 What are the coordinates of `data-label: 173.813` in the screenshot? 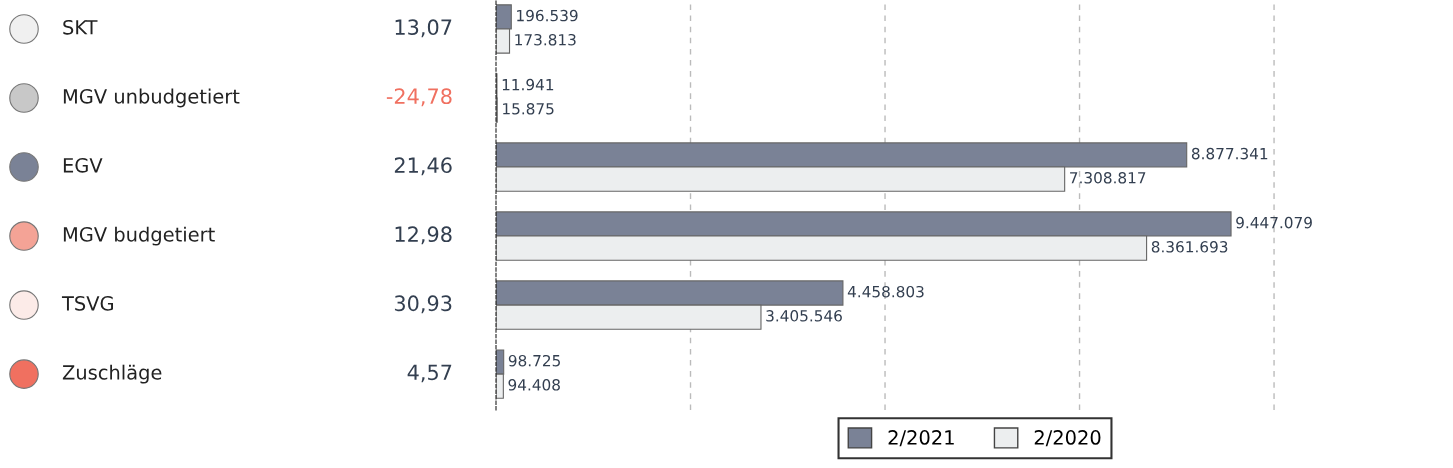 It's located at (545, 39).